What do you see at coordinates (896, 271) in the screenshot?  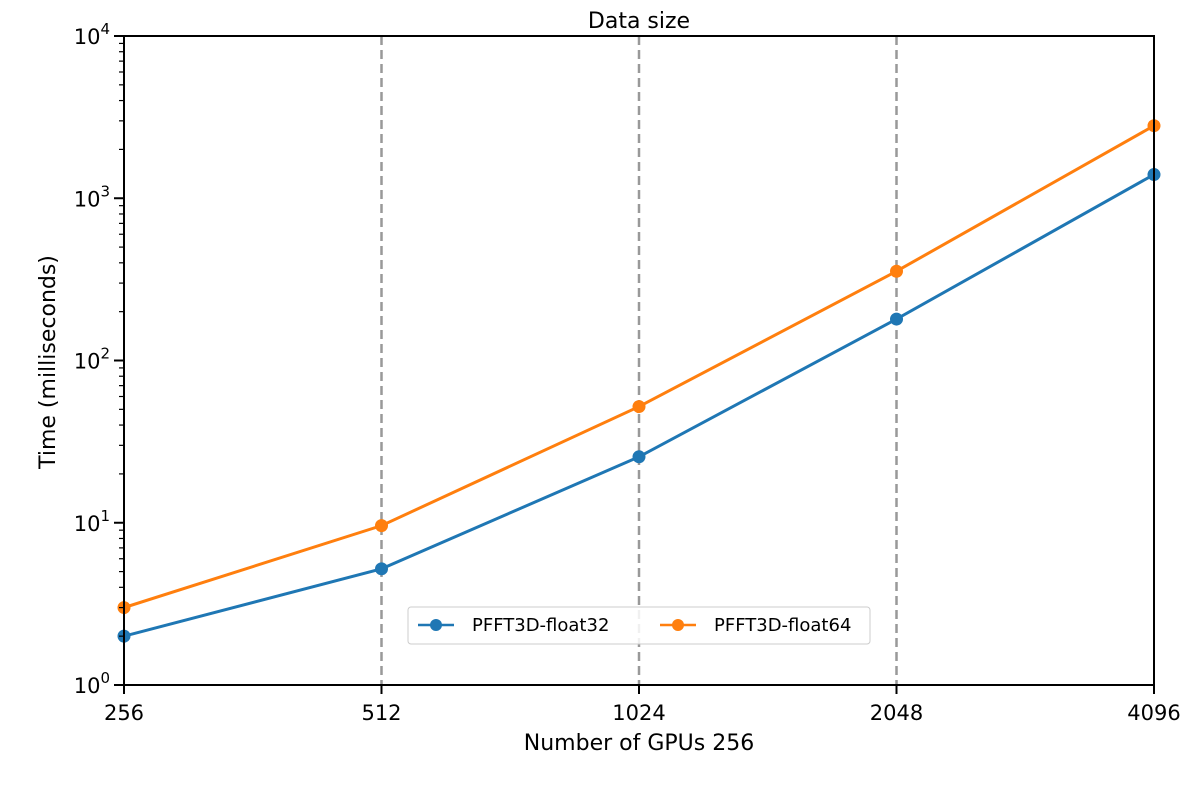 I see `data-point-s1-2048` at bounding box center [896, 271].